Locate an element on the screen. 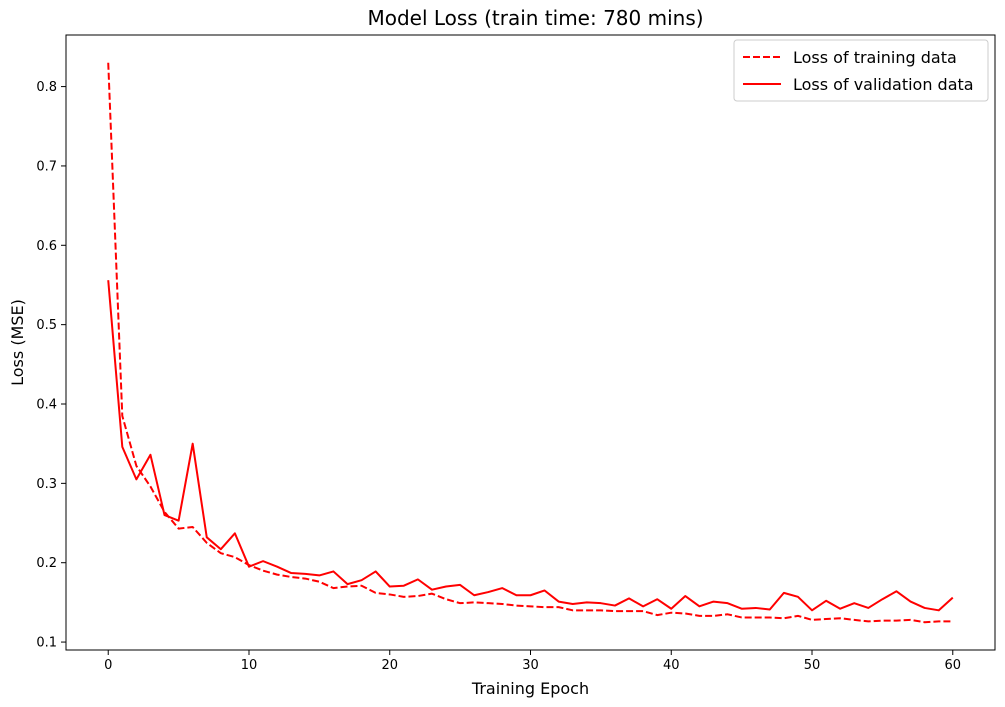  legend-label-training: Loss of training data is located at coordinates (875, 57).